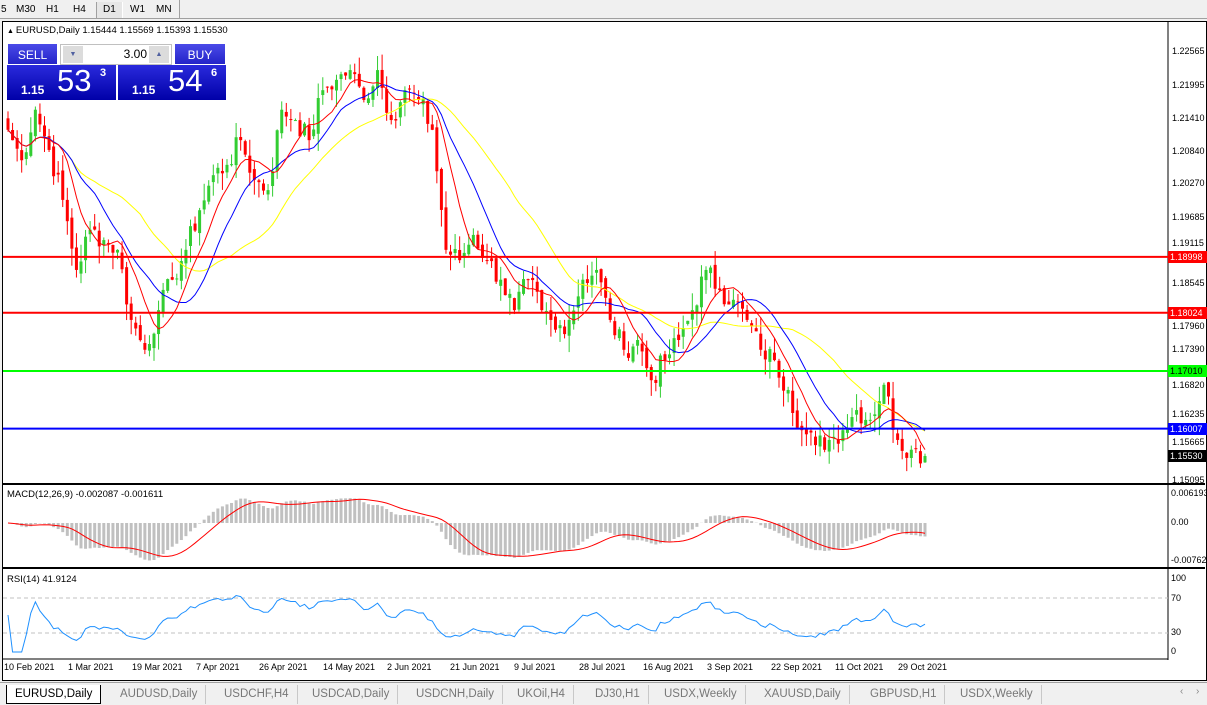 Image resolution: width=1207 pixels, height=705 pixels. I want to click on tabs-scroll-right-icon: ›, so click(1198, 691).